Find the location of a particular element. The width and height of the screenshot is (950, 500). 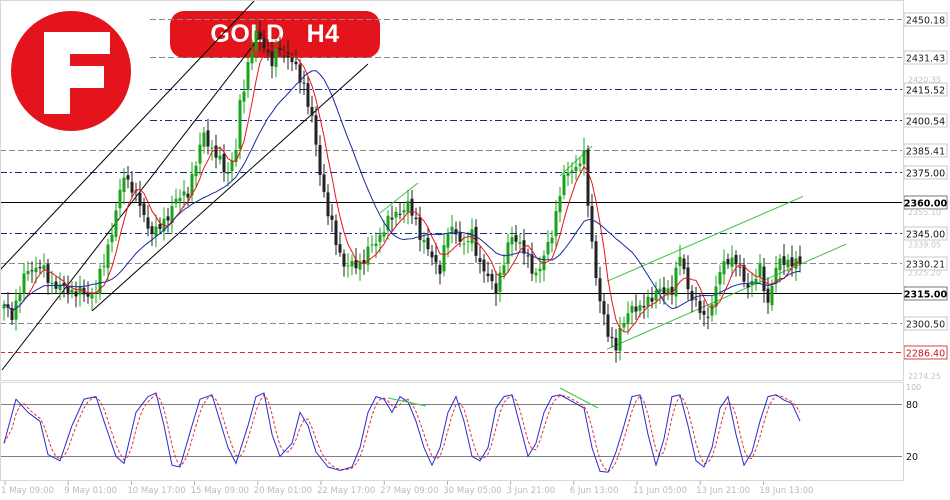

title-badge: GOLD H4 is located at coordinates (275, 34).